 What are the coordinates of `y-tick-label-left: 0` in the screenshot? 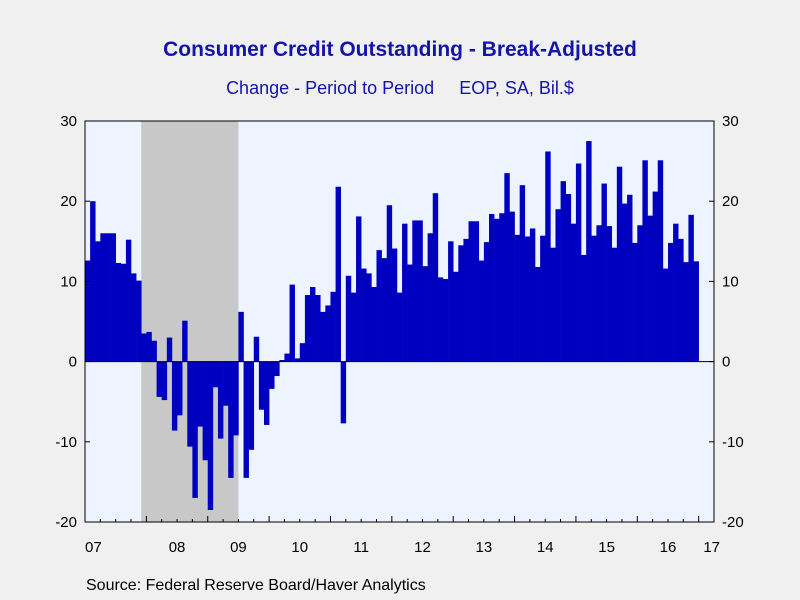 It's located at (73, 362).